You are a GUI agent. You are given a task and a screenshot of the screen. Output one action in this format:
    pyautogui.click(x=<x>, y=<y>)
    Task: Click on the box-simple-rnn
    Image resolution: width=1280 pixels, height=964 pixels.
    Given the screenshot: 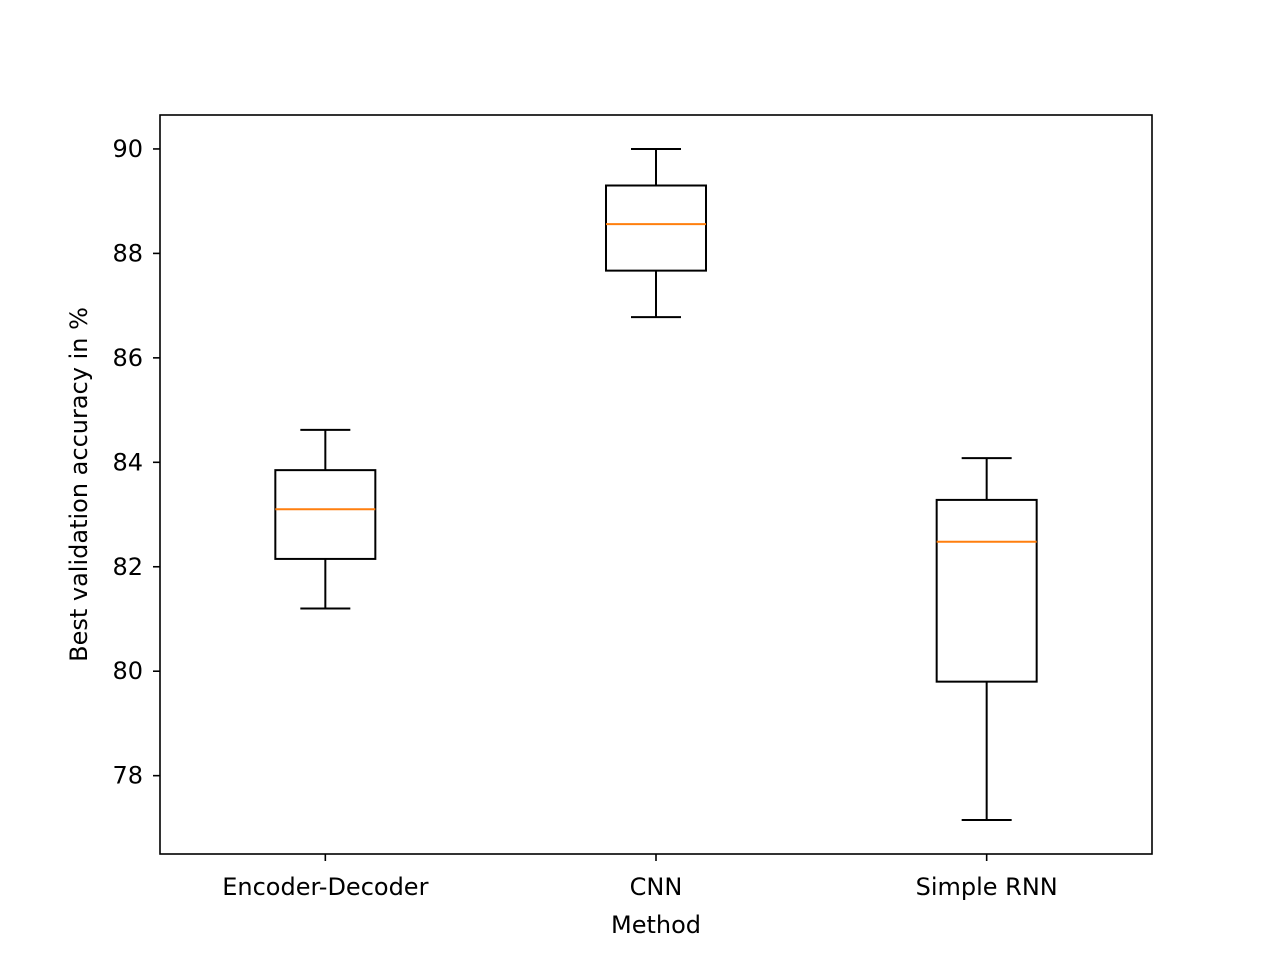 What is the action you would take?
    pyautogui.click(x=986, y=639)
    